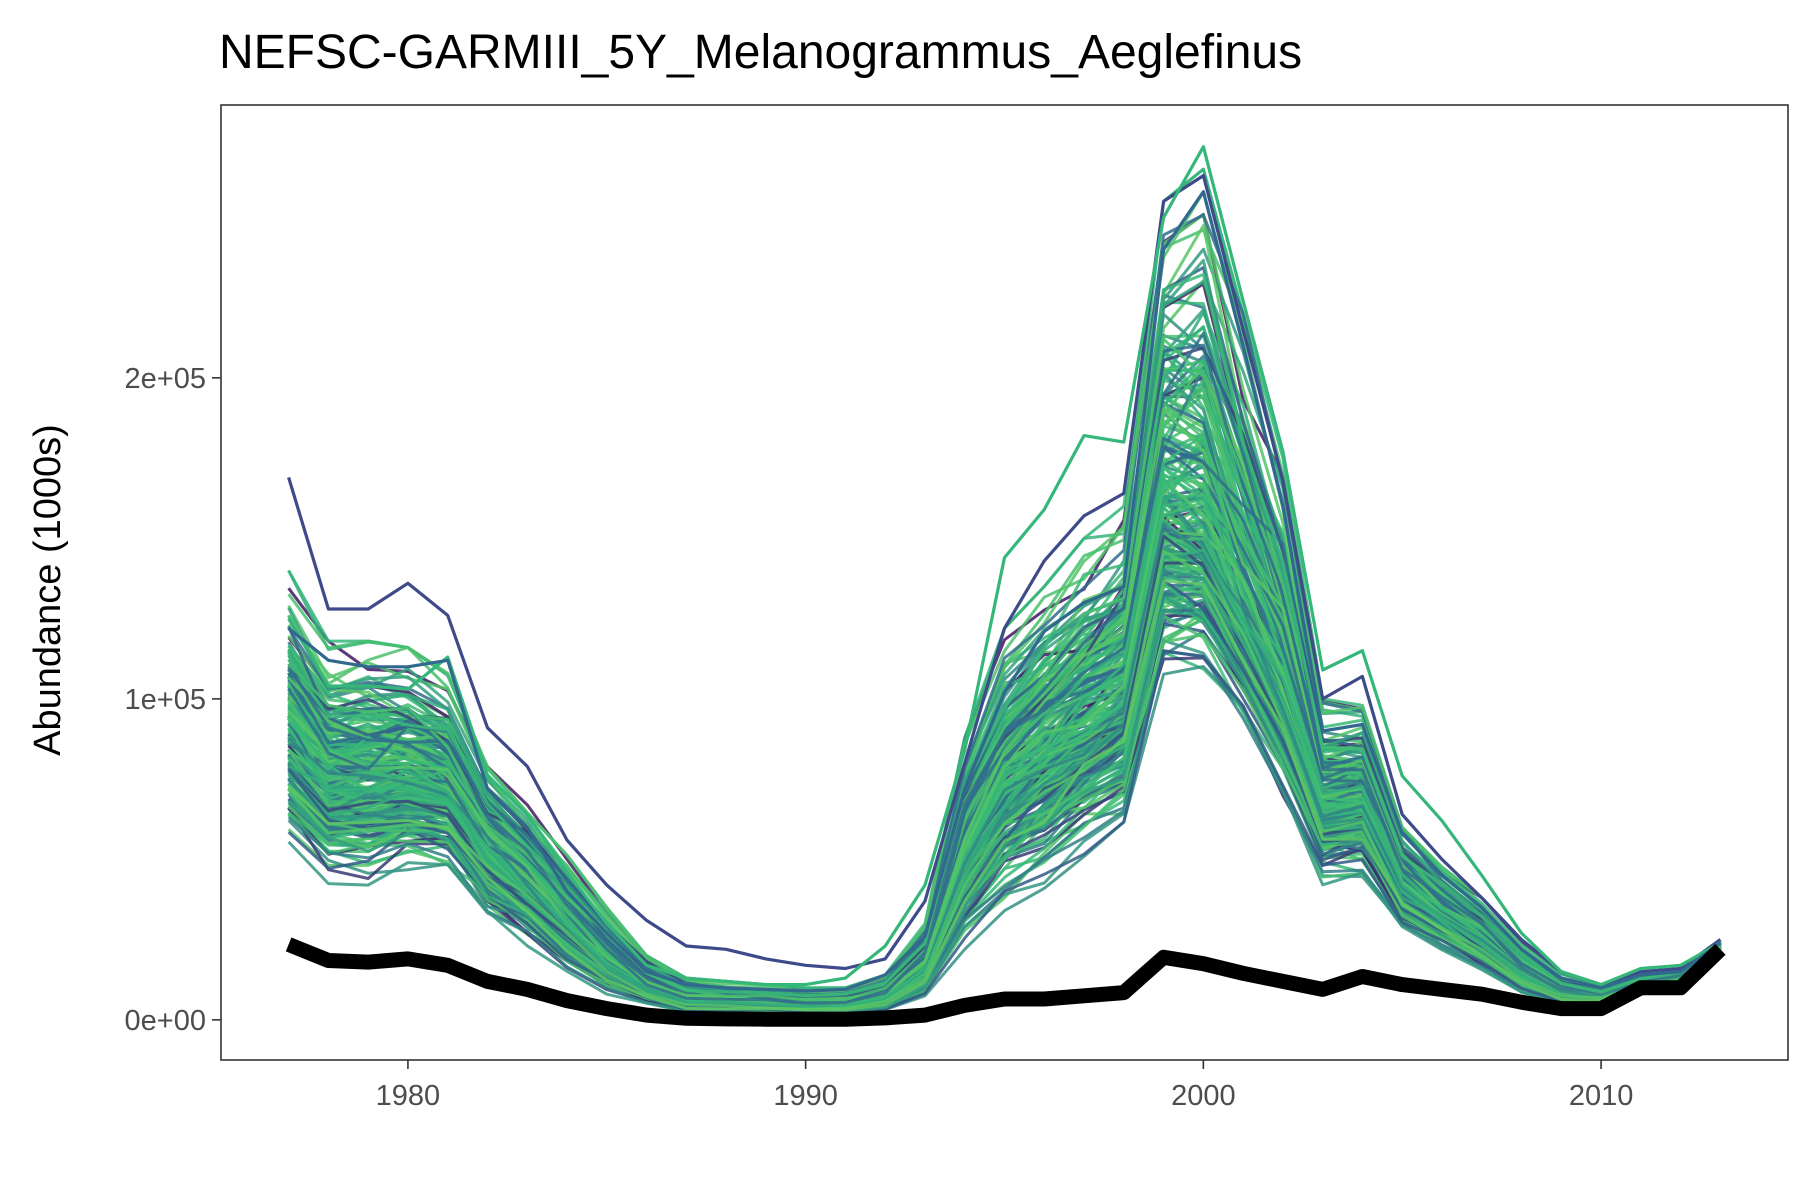 The height and width of the screenshot is (1200, 1800). Describe the element at coordinates (165, 700) in the screenshot. I see `y-tick-label: 1e+05` at that location.